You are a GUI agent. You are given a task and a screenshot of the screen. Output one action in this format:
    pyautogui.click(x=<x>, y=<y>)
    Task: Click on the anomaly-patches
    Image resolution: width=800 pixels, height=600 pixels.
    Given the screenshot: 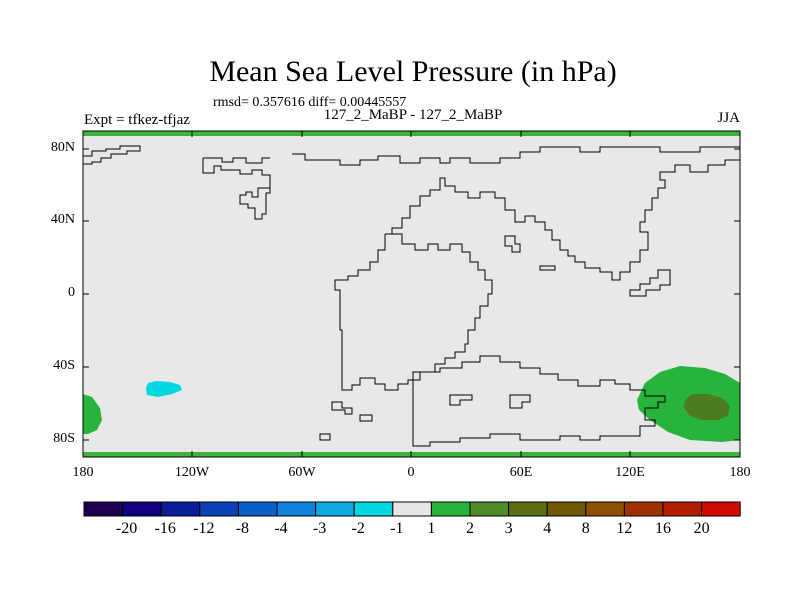 What is the action you would take?
    pyautogui.click(x=411, y=404)
    